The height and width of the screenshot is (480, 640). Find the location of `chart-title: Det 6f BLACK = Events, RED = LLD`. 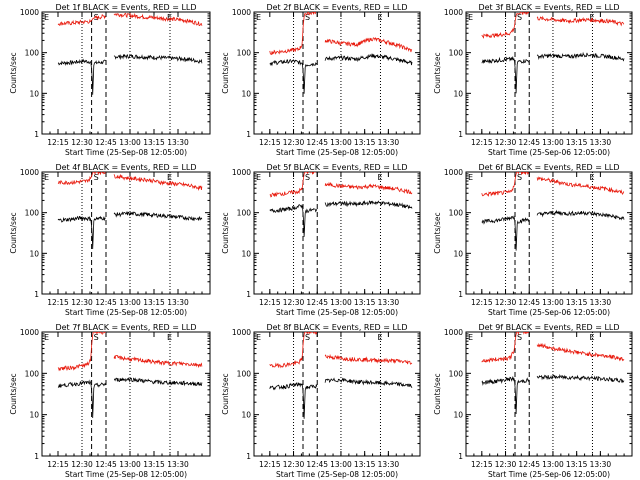

chart-title: Det 6f BLACK = Events, RED = LLD is located at coordinates (548, 167).